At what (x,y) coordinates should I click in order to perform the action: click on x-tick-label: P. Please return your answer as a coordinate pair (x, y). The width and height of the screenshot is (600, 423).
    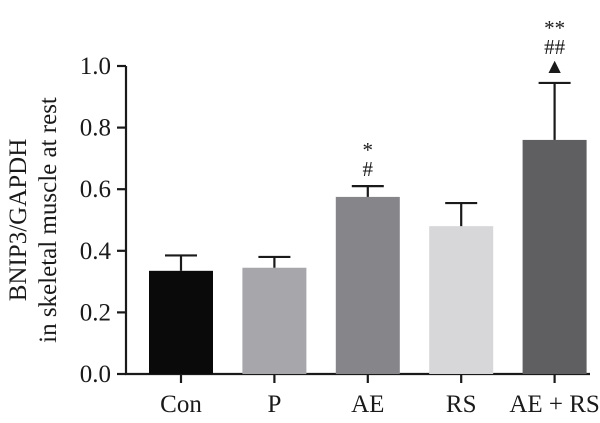
    Looking at the image, I should click on (274, 404).